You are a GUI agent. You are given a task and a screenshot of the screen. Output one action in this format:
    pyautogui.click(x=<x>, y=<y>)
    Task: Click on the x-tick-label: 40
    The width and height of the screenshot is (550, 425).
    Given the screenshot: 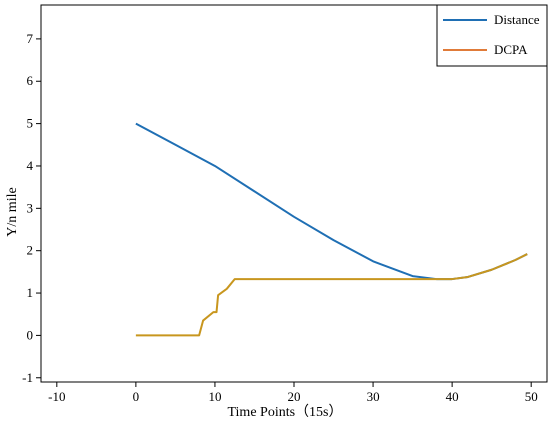 What is the action you would take?
    pyautogui.click(x=452, y=396)
    